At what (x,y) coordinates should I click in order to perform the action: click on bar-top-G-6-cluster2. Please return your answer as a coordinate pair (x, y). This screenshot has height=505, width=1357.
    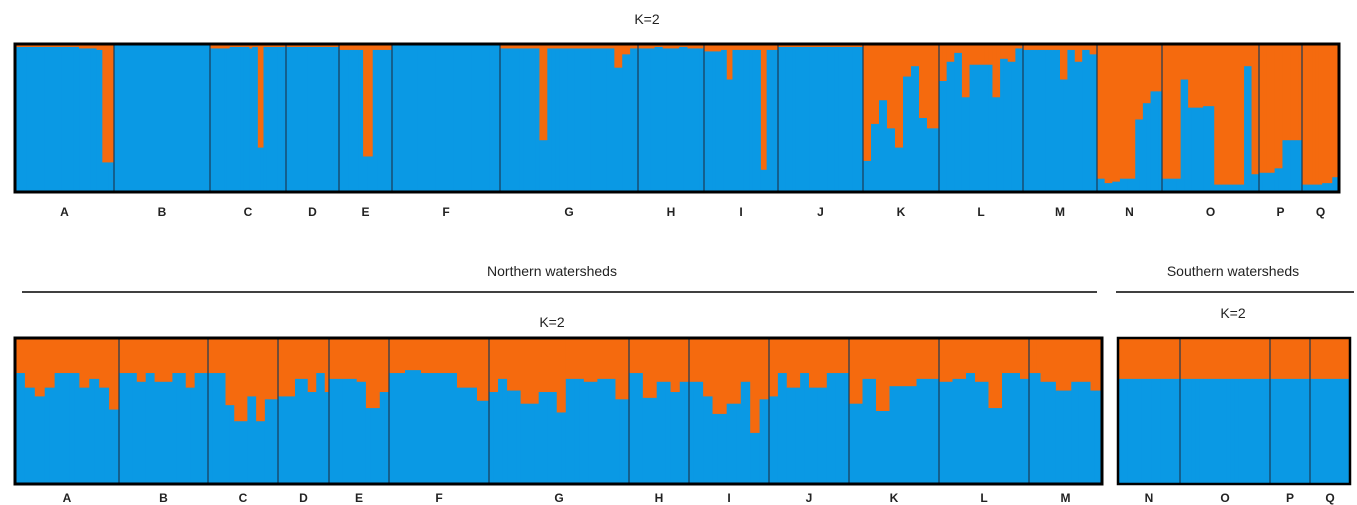
    Looking at the image, I should click on (522, 46).